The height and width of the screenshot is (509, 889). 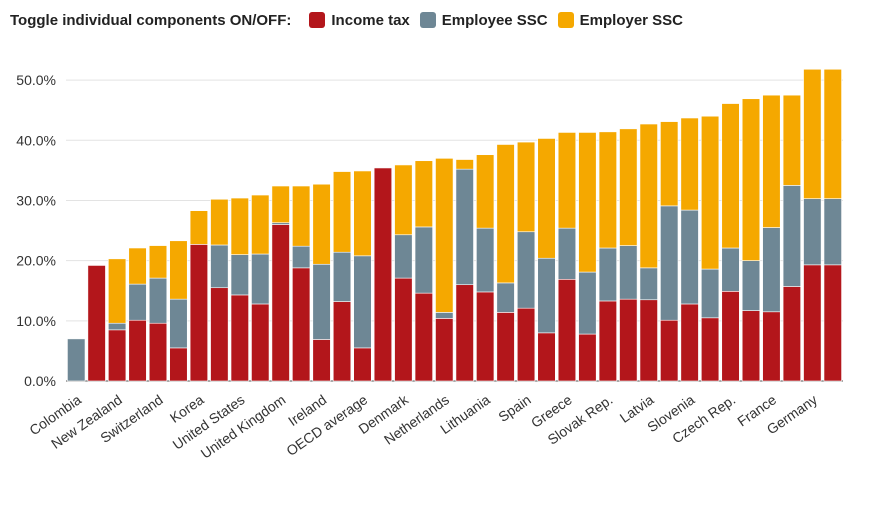 What do you see at coordinates (631, 20) in the screenshot?
I see `legend-label: Employer SSC` at bounding box center [631, 20].